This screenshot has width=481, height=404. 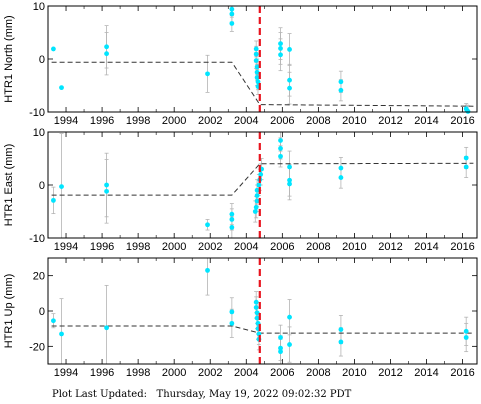 I want to click on y-axis-label: HTR1 Up (mm), so click(x=9, y=311).